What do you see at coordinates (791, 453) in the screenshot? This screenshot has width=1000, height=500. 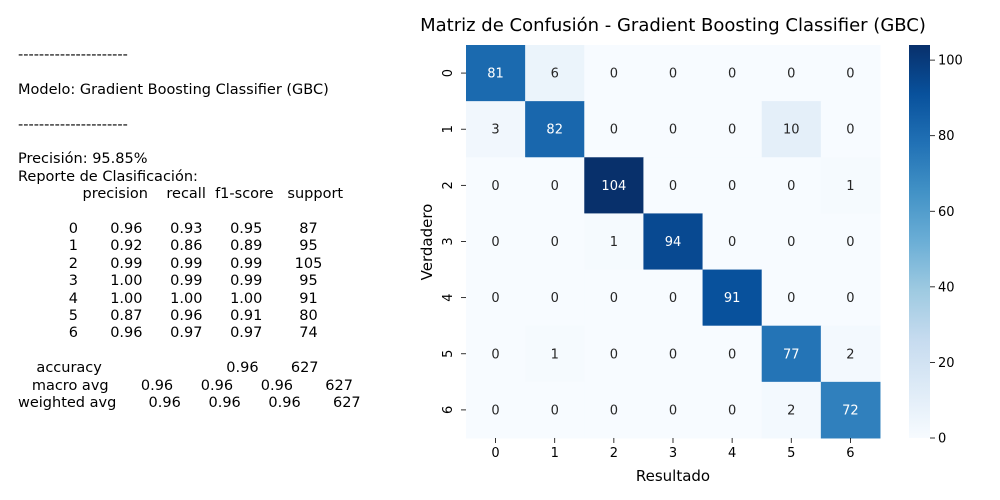 I see `x-tick-label: 5` at bounding box center [791, 453].